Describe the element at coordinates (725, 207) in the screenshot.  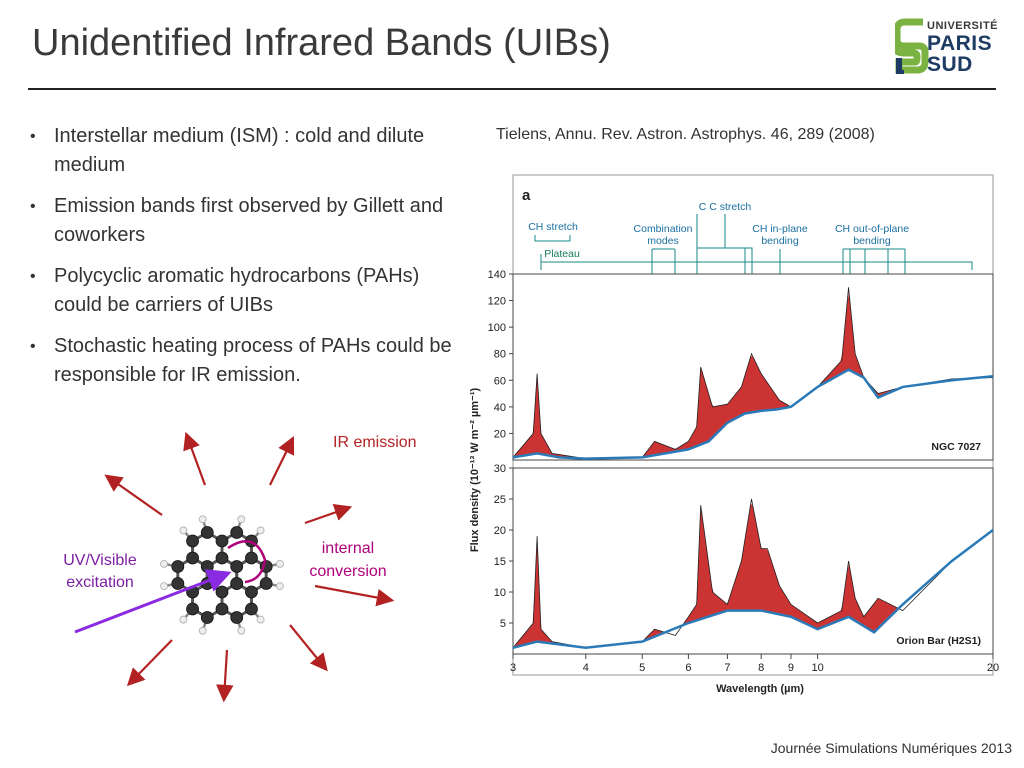
I see `annotation-cc-stretch: C C stretch` at that location.